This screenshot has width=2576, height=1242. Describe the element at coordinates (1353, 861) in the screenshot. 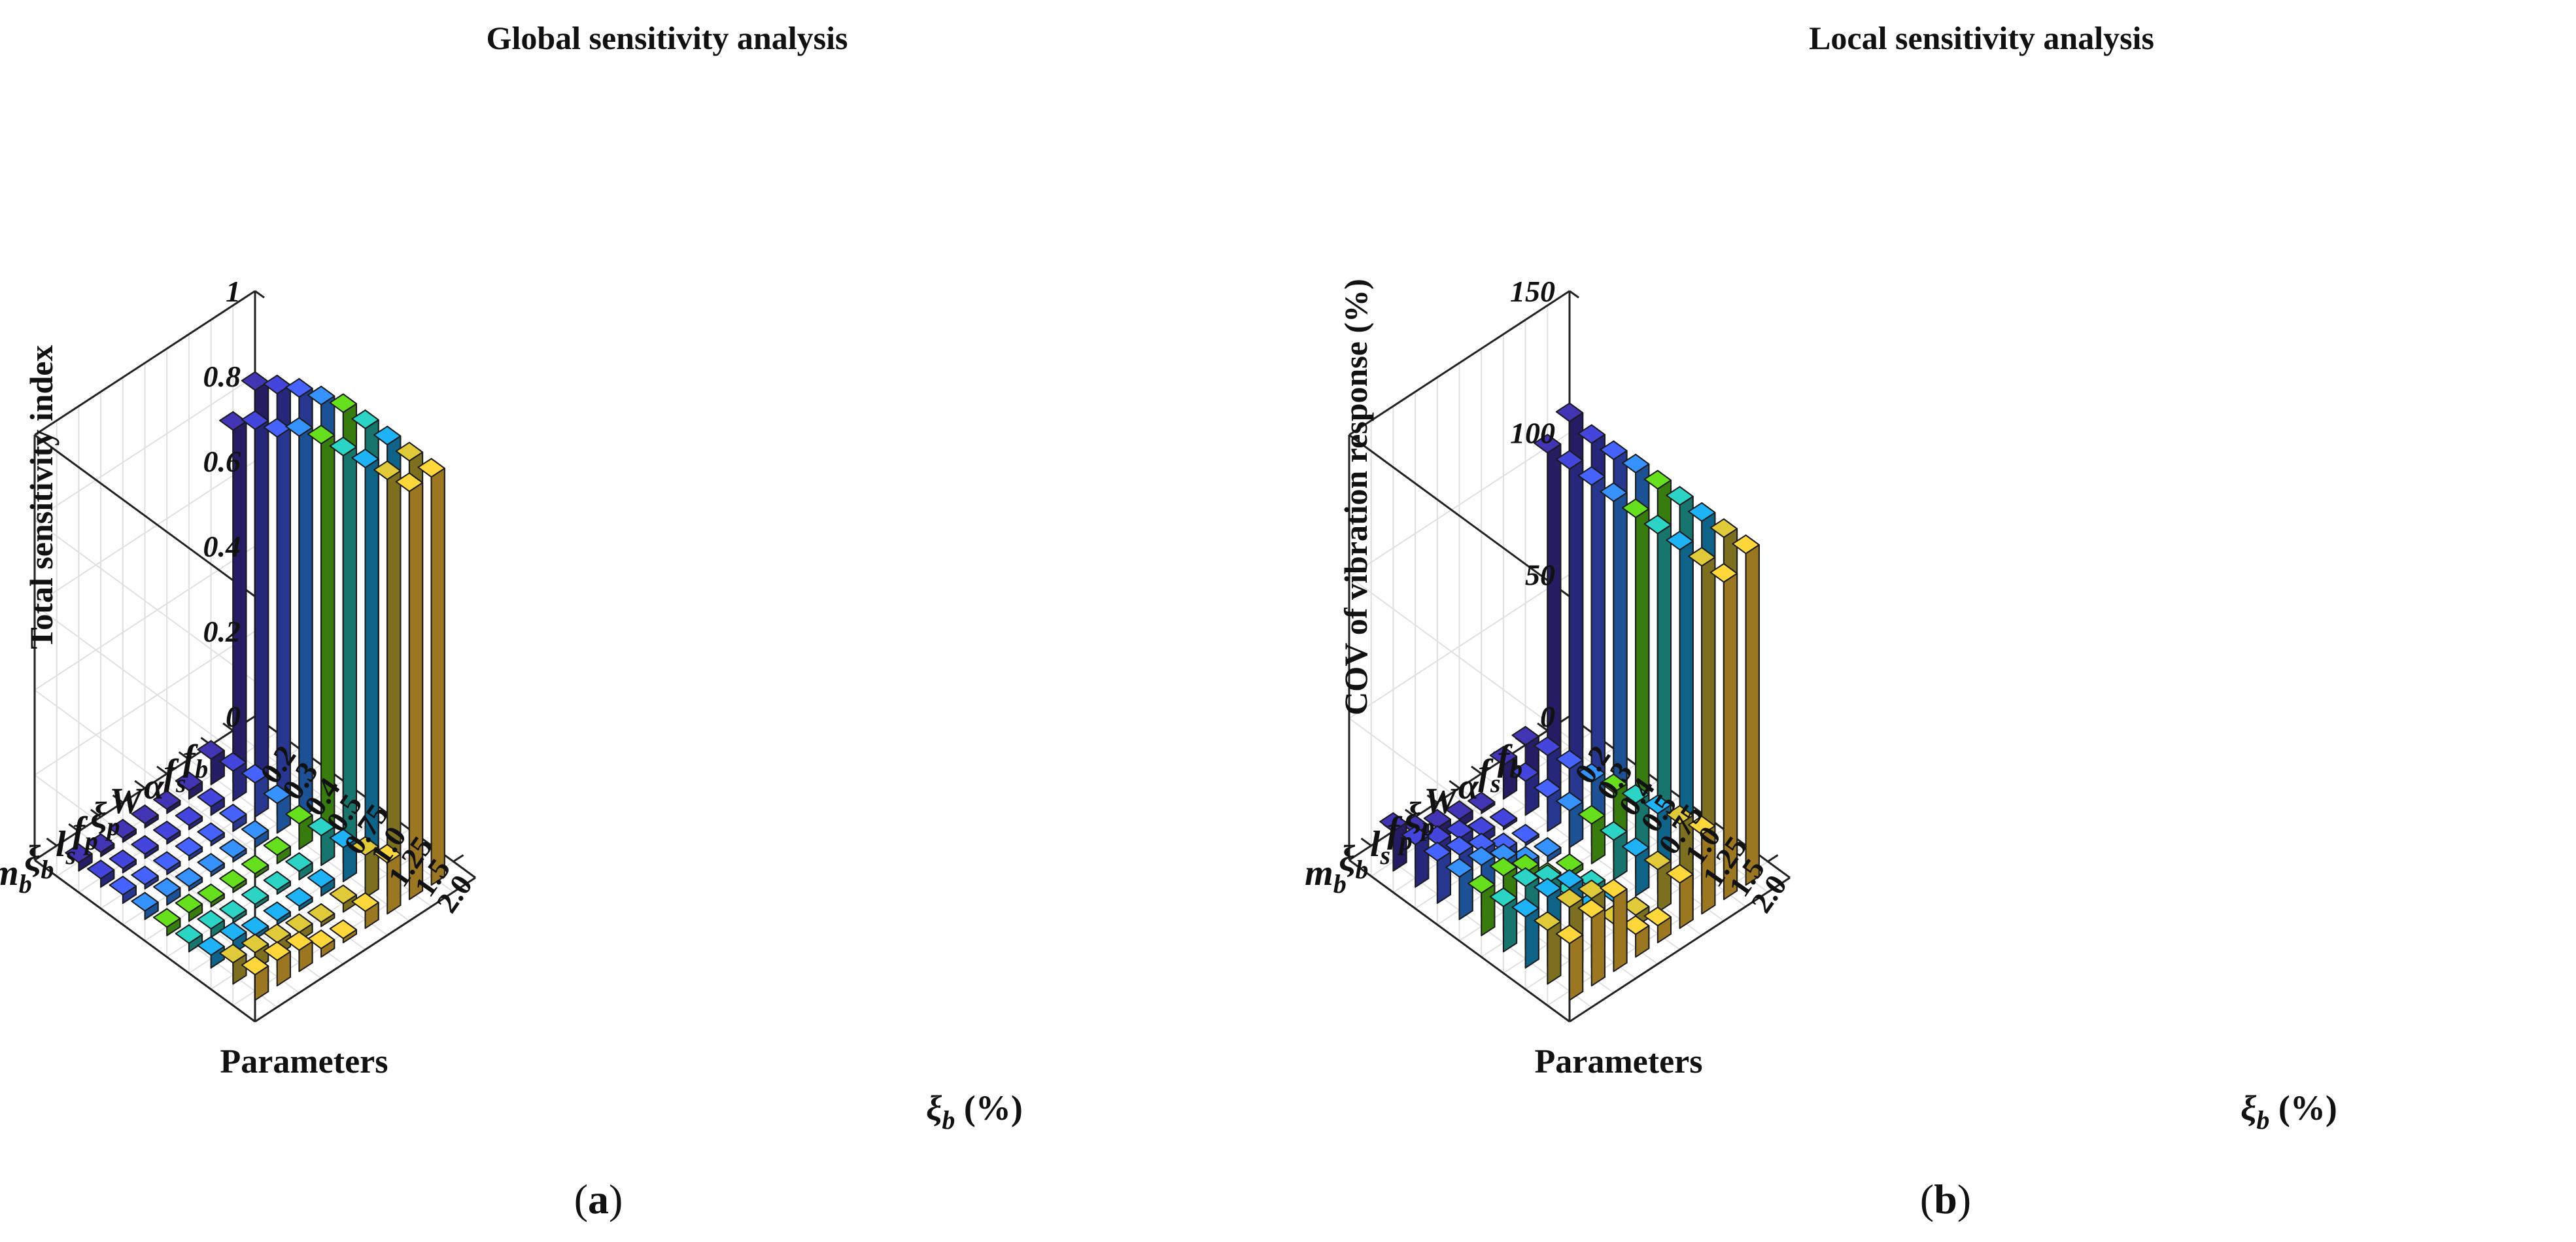

I see `parameter-tick-label: ξb` at that location.